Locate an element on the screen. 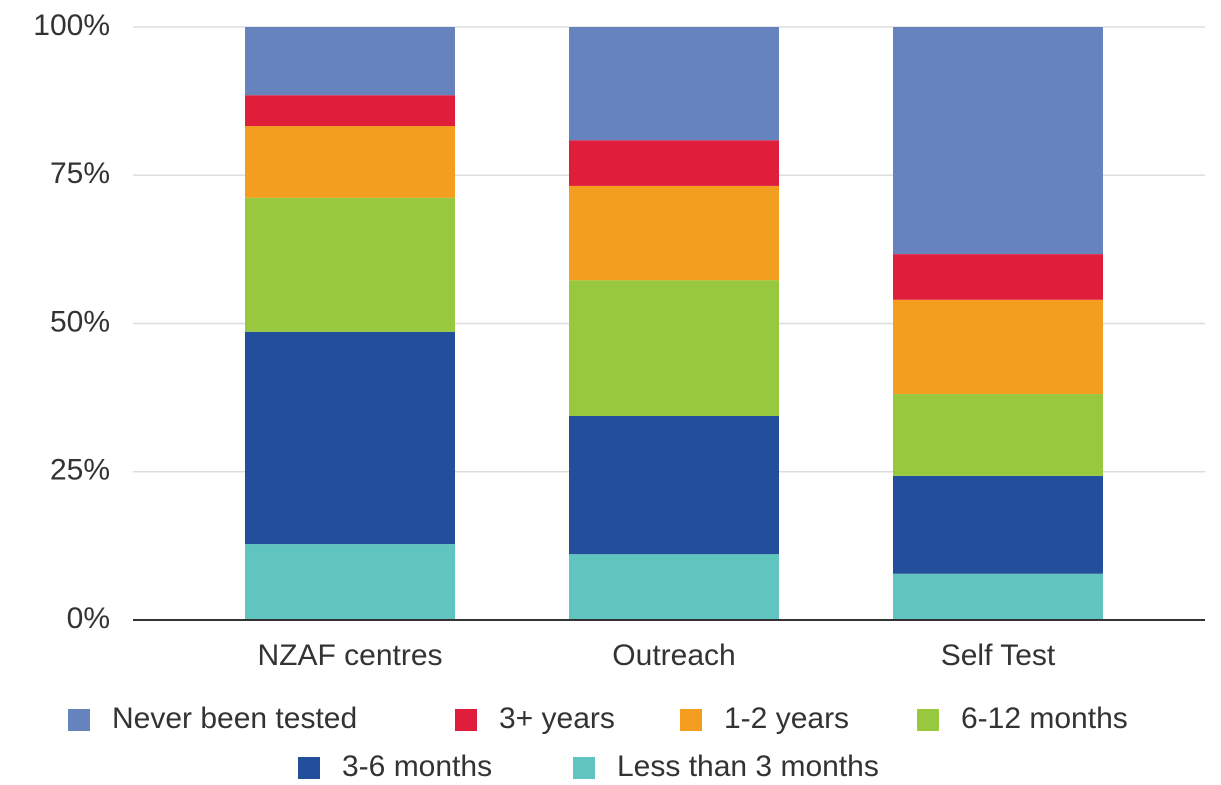 Image resolution: width=1221 pixels, height=785 pixels. legend-label: 6-12 months is located at coordinates (1044, 718).